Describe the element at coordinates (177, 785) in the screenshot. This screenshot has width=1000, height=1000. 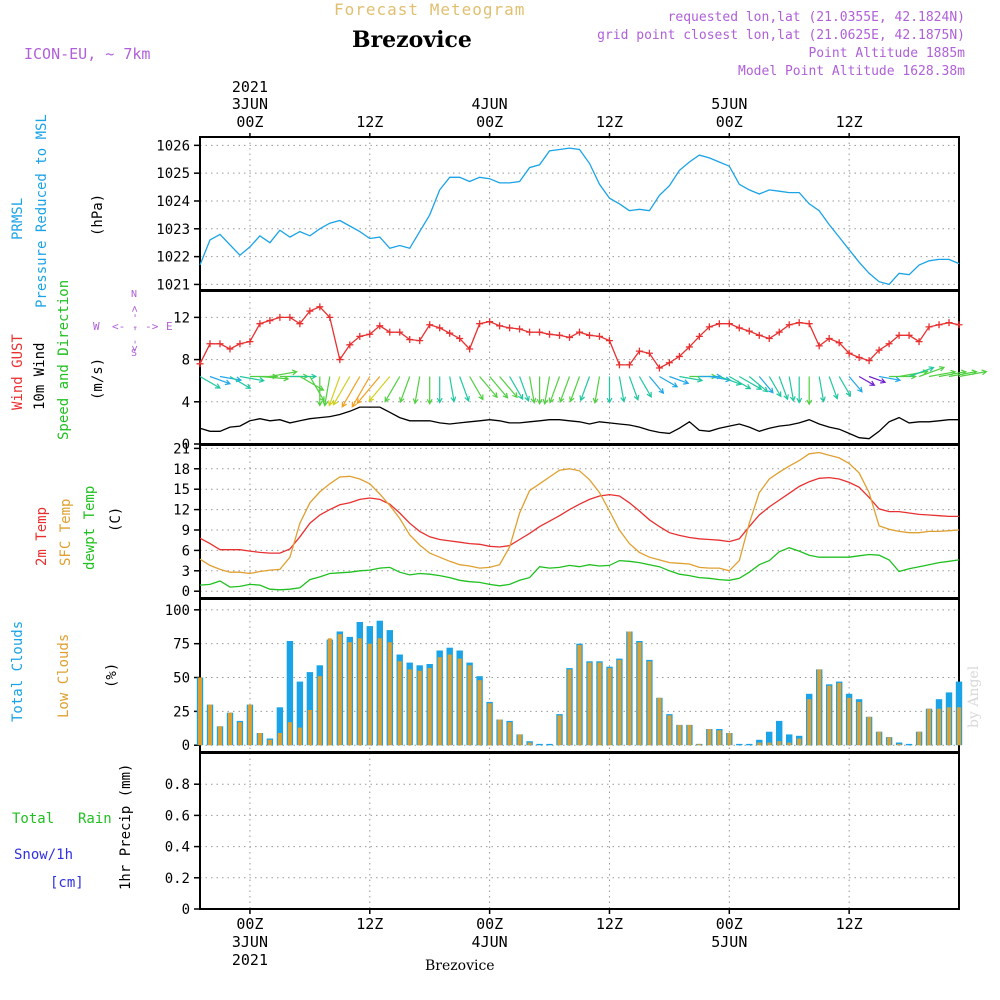
I see `y-tick-label: 0.8` at that location.